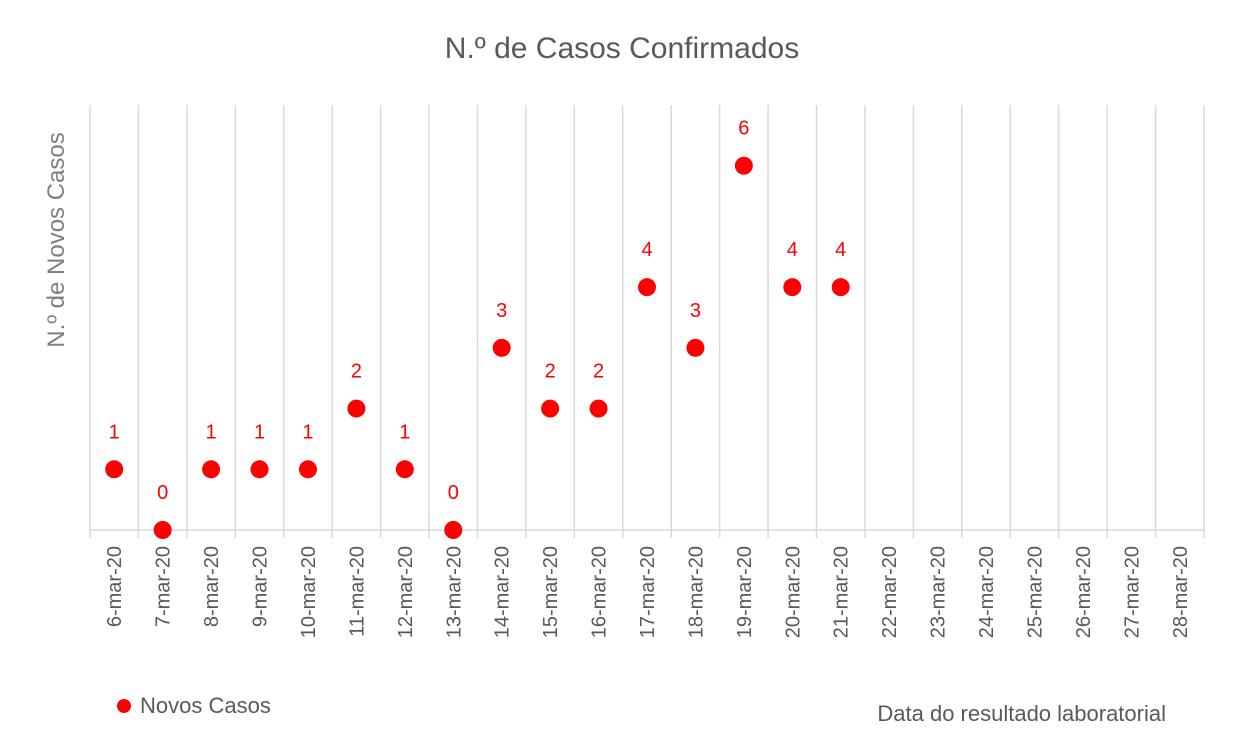 The height and width of the screenshot is (744, 1239). What do you see at coordinates (357, 591) in the screenshot?
I see `x-tick-label: 11-mar-20` at bounding box center [357, 591].